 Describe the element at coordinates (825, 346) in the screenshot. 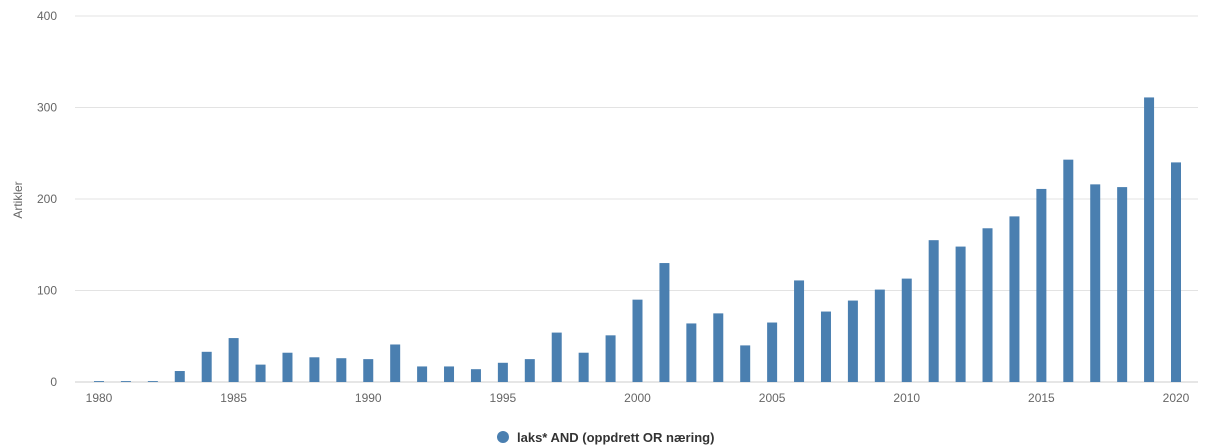

I see `bar-2007` at that location.